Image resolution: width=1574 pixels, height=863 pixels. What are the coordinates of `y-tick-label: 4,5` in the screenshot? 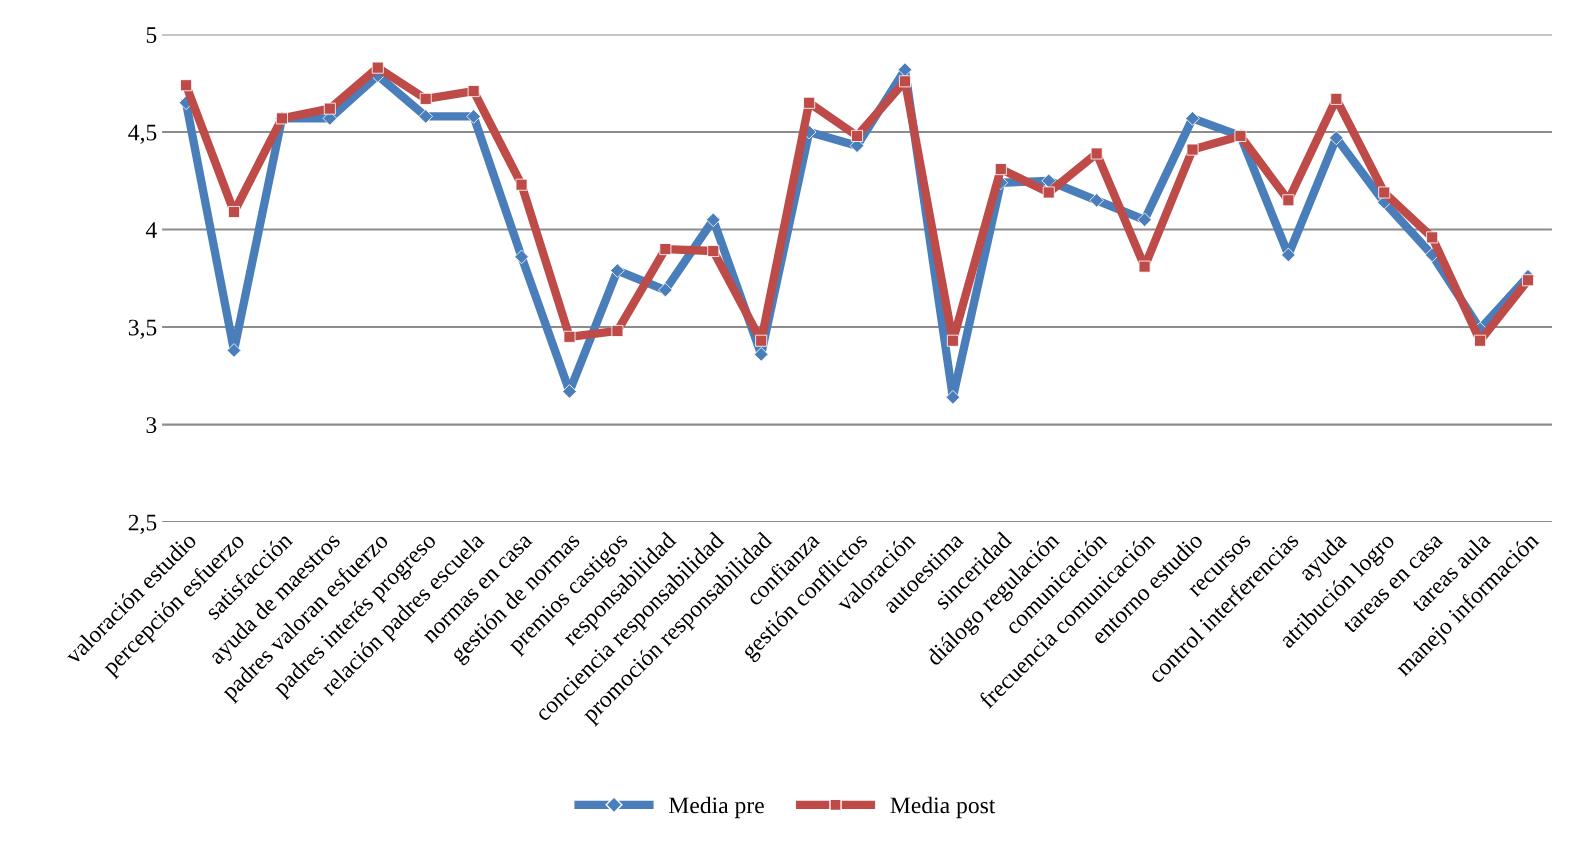 It's located at (142, 134).